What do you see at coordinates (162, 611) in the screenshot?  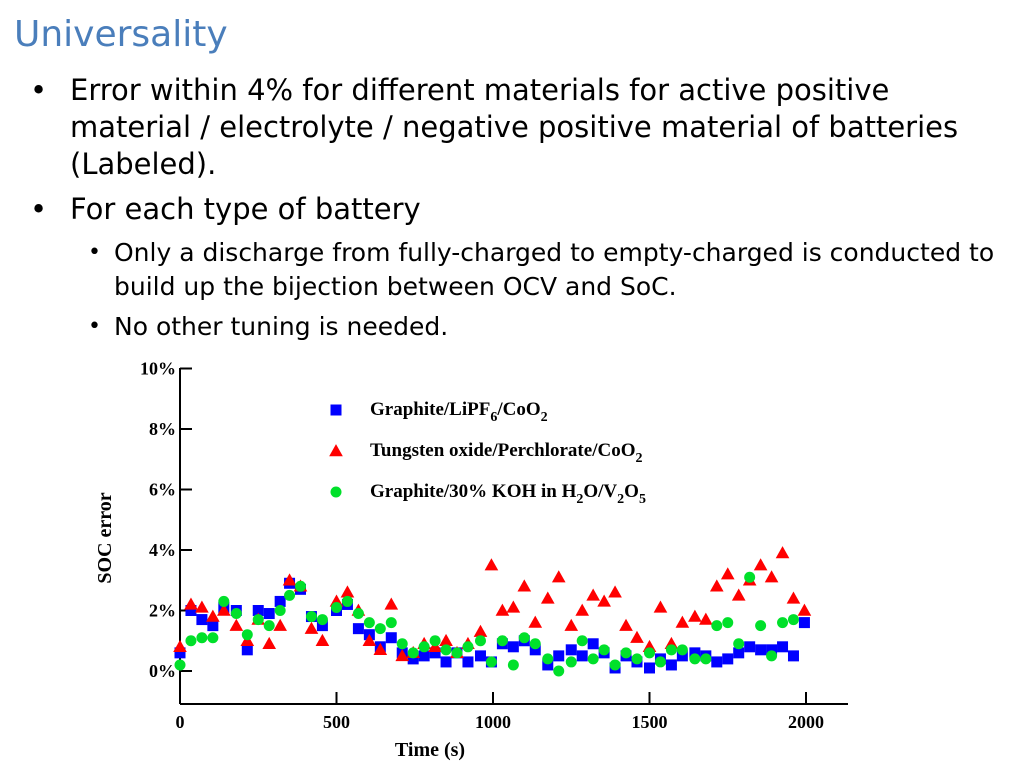 I see `y-tick-label: 2%` at bounding box center [162, 611].